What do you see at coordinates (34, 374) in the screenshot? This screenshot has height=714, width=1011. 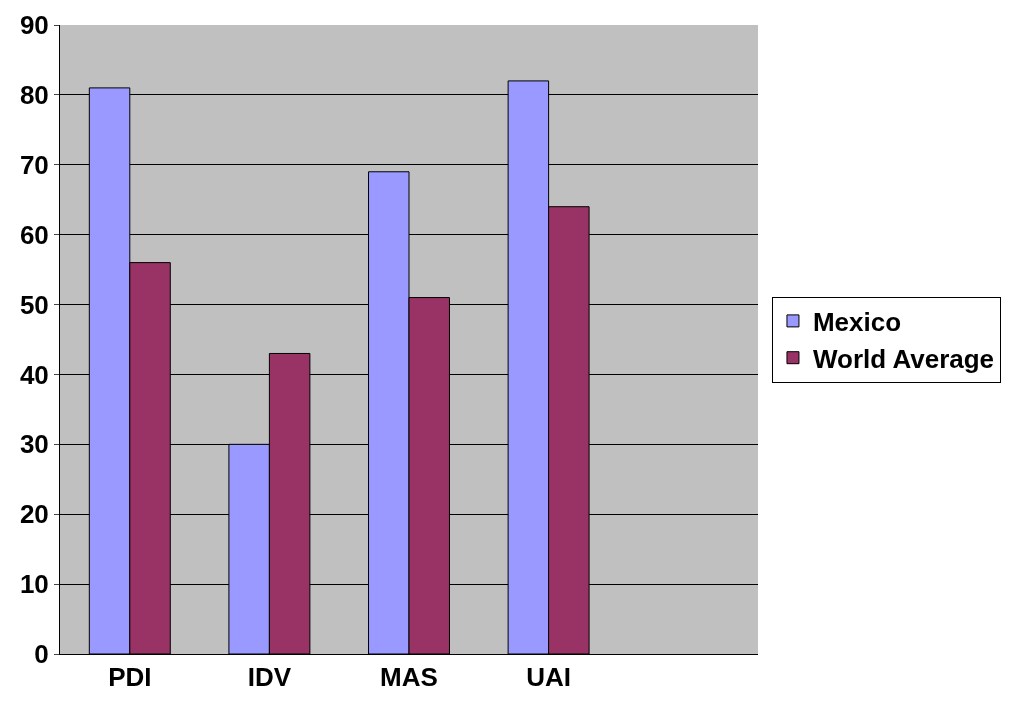 I see `y-tick-label: 40` at bounding box center [34, 374].